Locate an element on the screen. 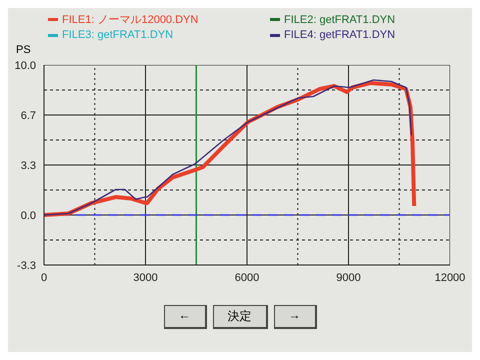 This screenshot has width=480, height=360. y-tick-label: 10.0 is located at coordinates (25, 66).